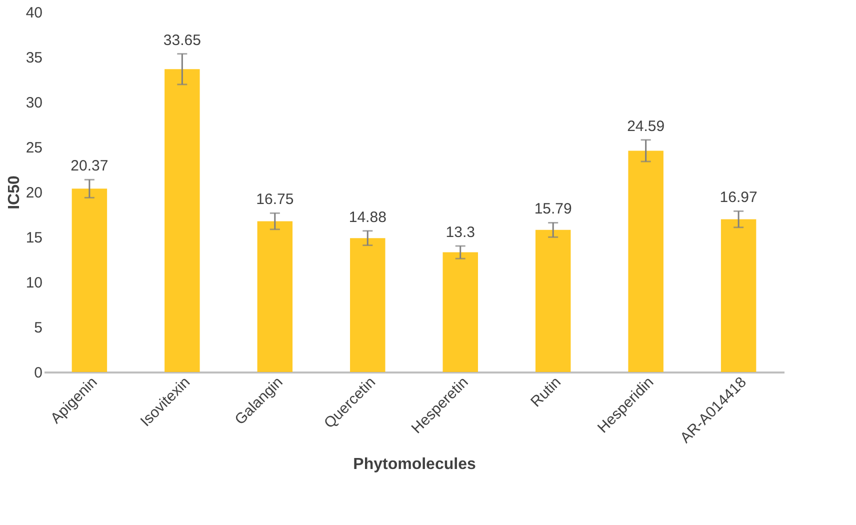  What do you see at coordinates (34, 238) in the screenshot?
I see `y-tick-label: 15` at bounding box center [34, 238].